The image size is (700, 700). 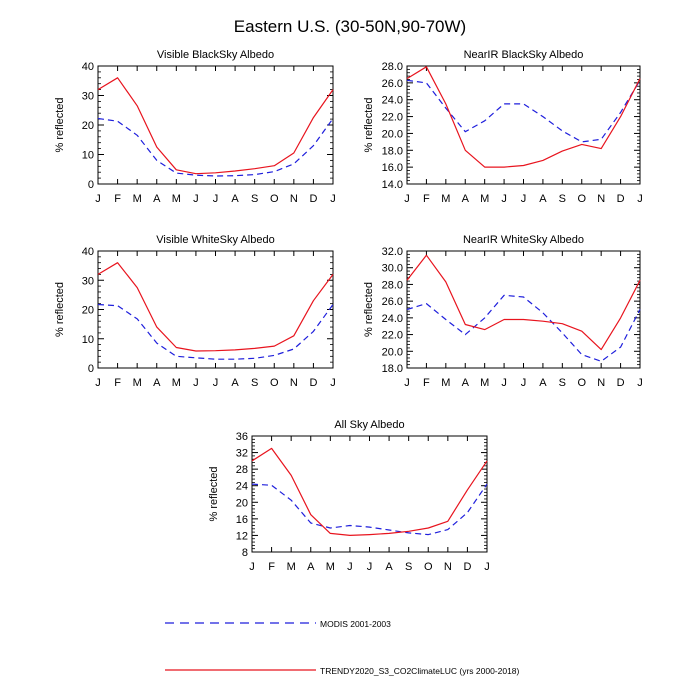 What do you see at coordinates (524, 55) in the screenshot?
I see `panel-title: NearIR BlackSky Albedo` at bounding box center [524, 55].